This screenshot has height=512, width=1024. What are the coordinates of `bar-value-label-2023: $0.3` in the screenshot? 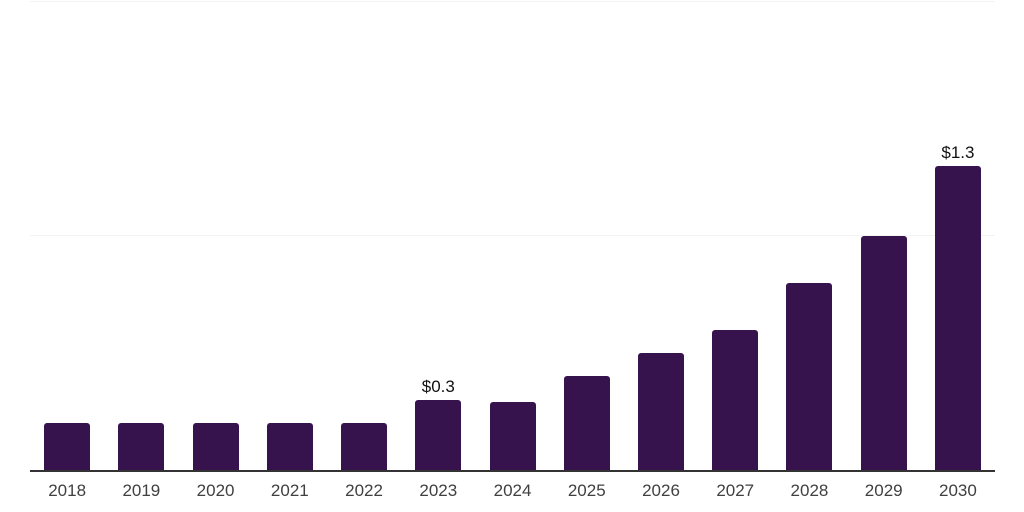 It's located at (438, 386).